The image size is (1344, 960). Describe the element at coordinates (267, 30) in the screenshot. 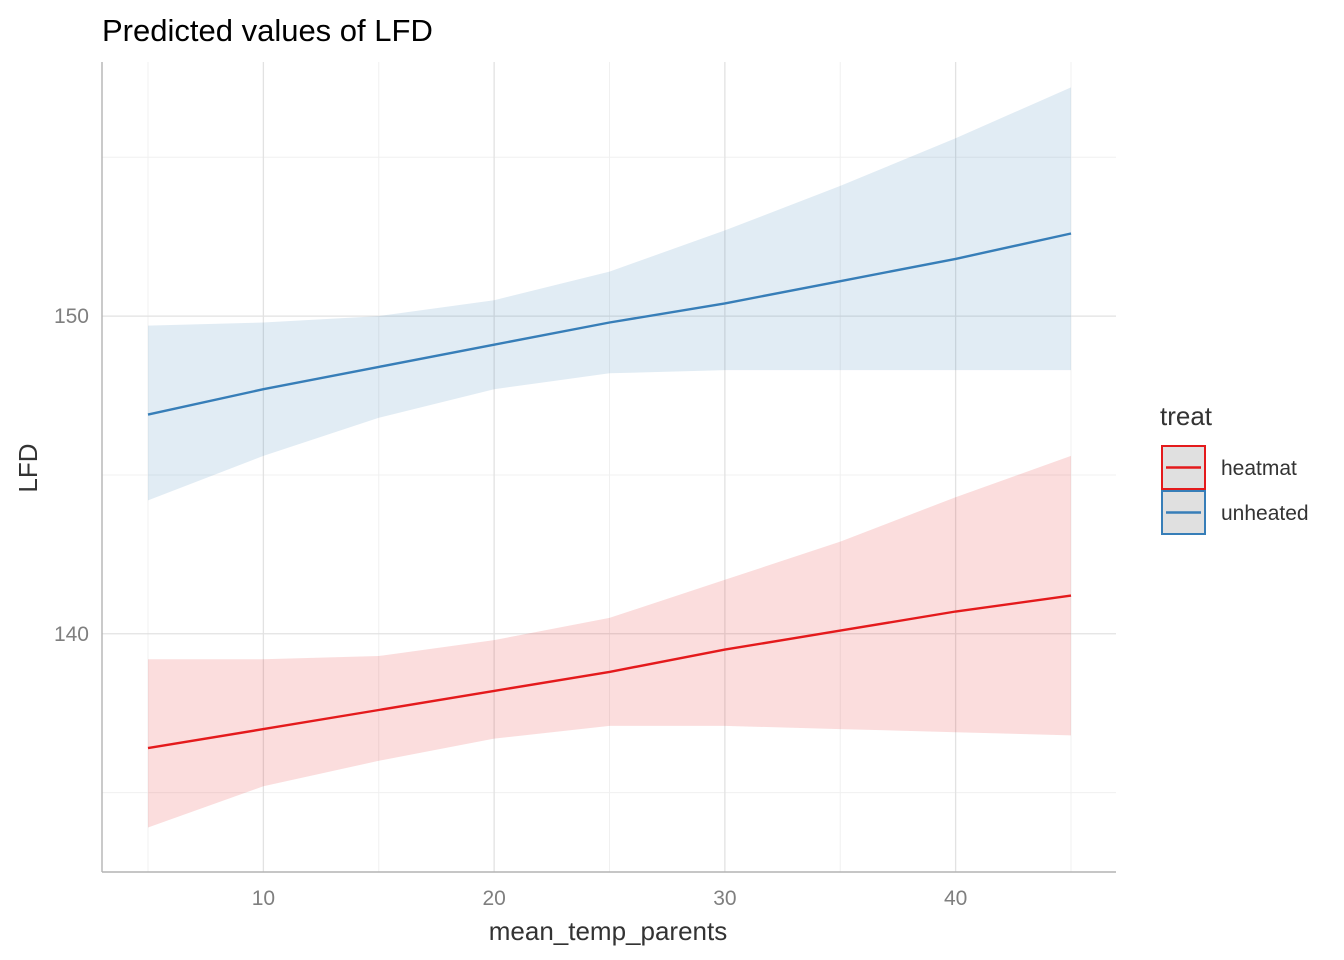

I see `chart-title: Predicted values of LFD` at that location.